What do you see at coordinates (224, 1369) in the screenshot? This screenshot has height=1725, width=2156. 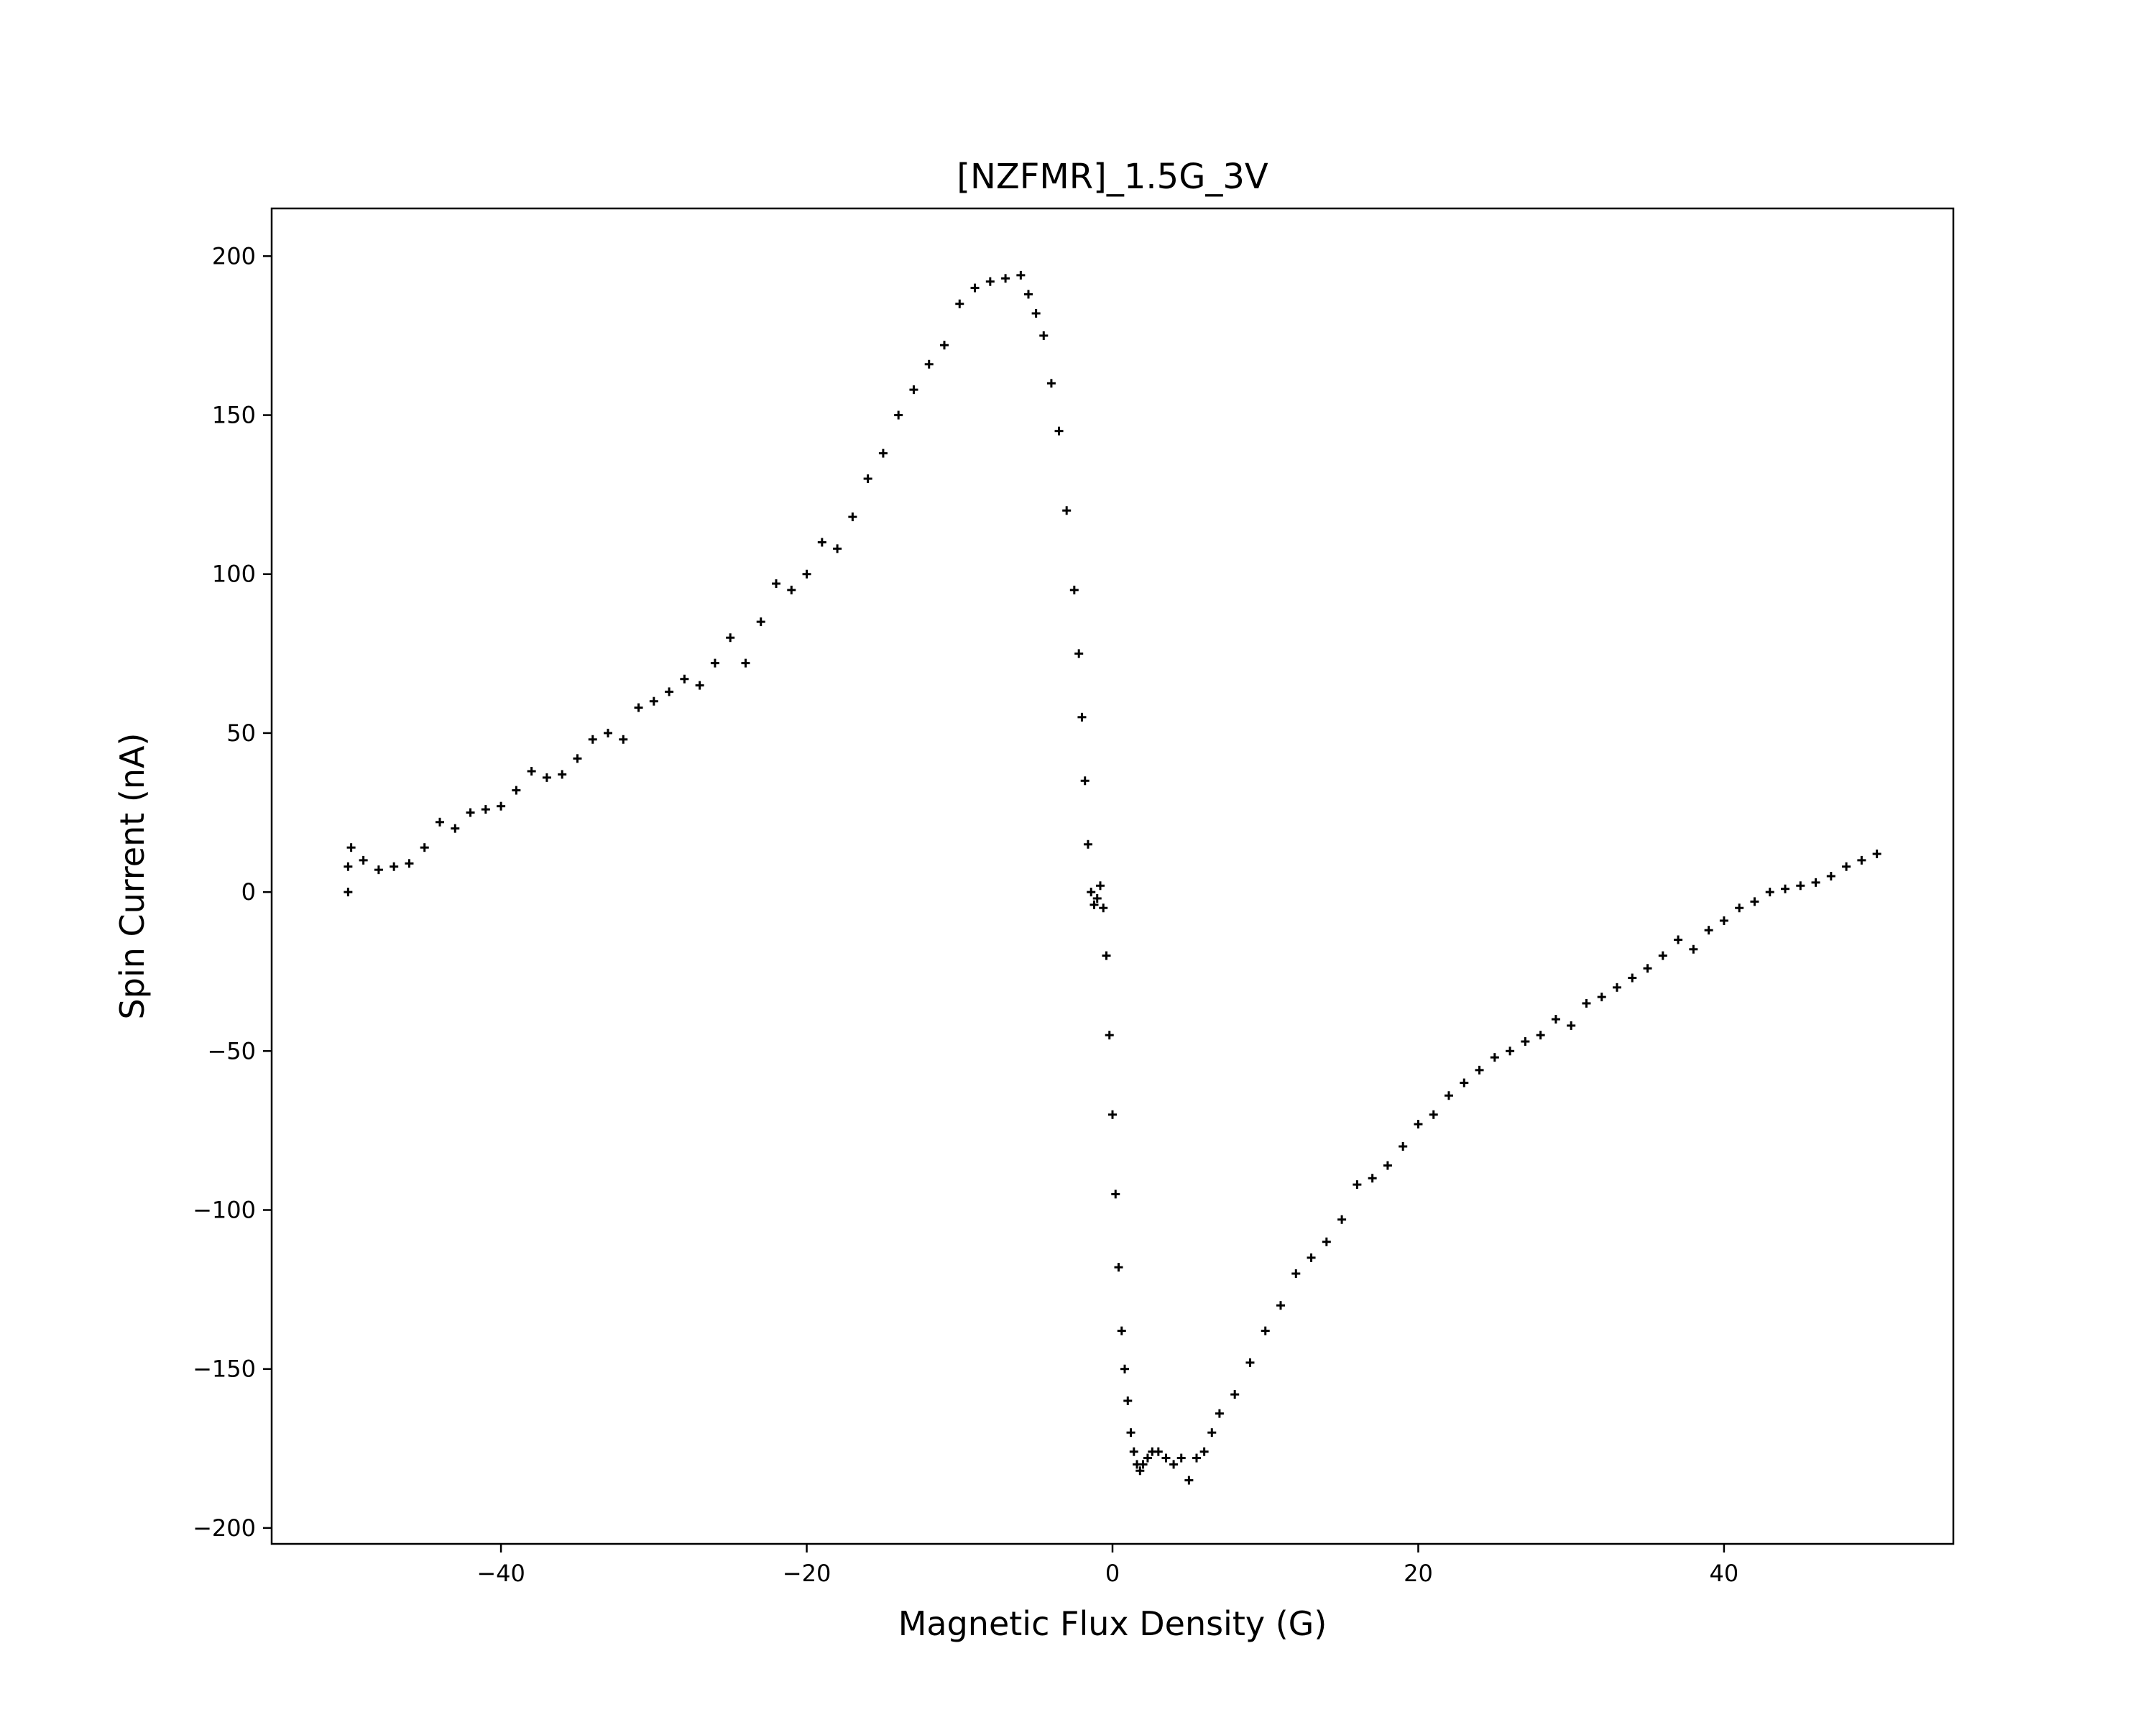 I see `y-tick-label: −150` at bounding box center [224, 1369].